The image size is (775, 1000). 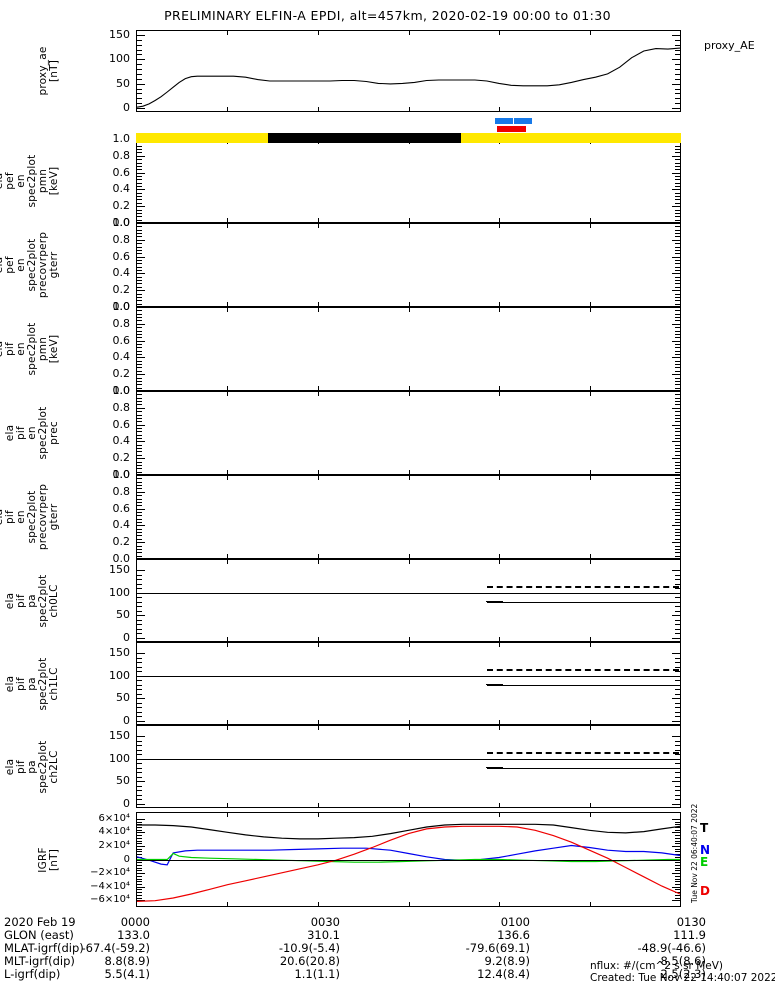 I want to click on bottom-col-1-glon: 310.1, so click(x=323, y=935).